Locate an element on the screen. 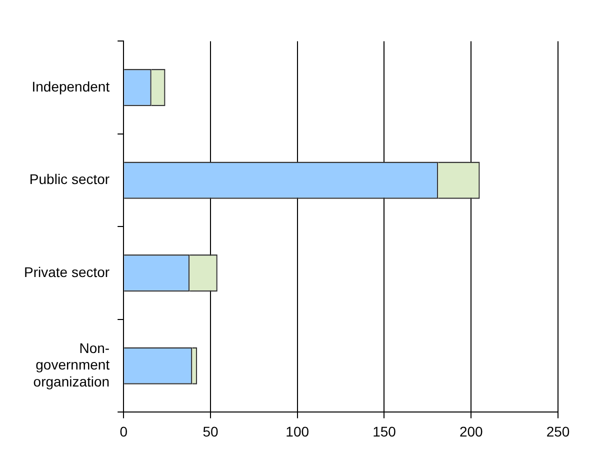  x-tick-label: 0 is located at coordinates (124, 431).